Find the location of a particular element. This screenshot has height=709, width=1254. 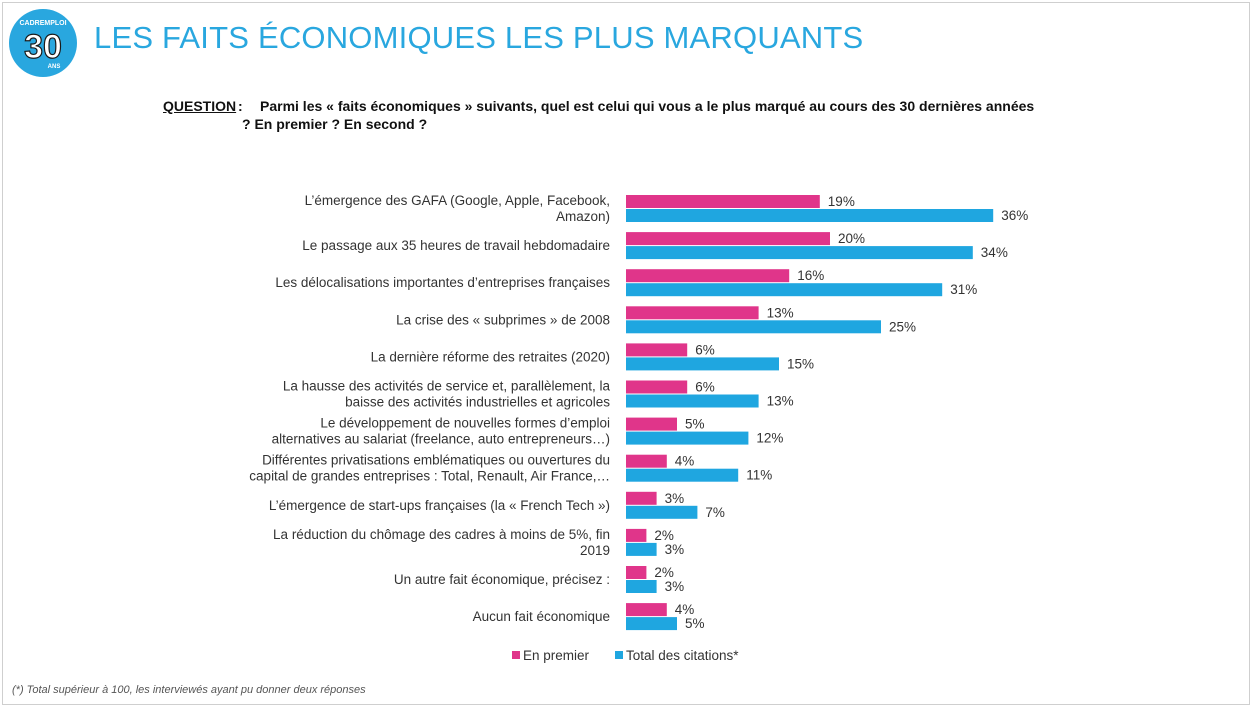

logo-number: 30 is located at coordinates (43, 47).